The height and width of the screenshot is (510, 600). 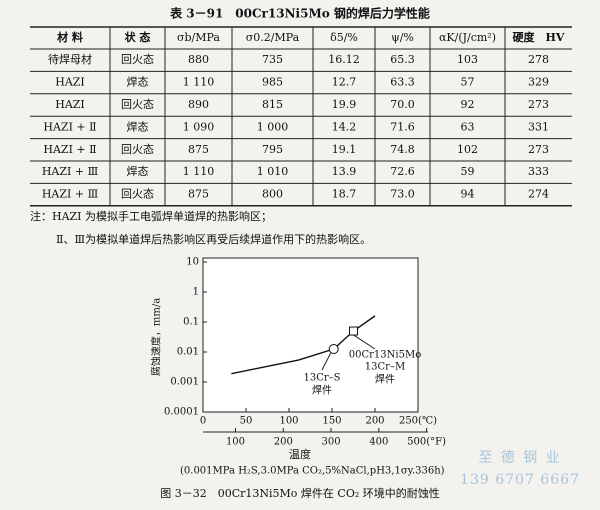 I want to click on table-cell: 1 090, so click(x=199, y=126).